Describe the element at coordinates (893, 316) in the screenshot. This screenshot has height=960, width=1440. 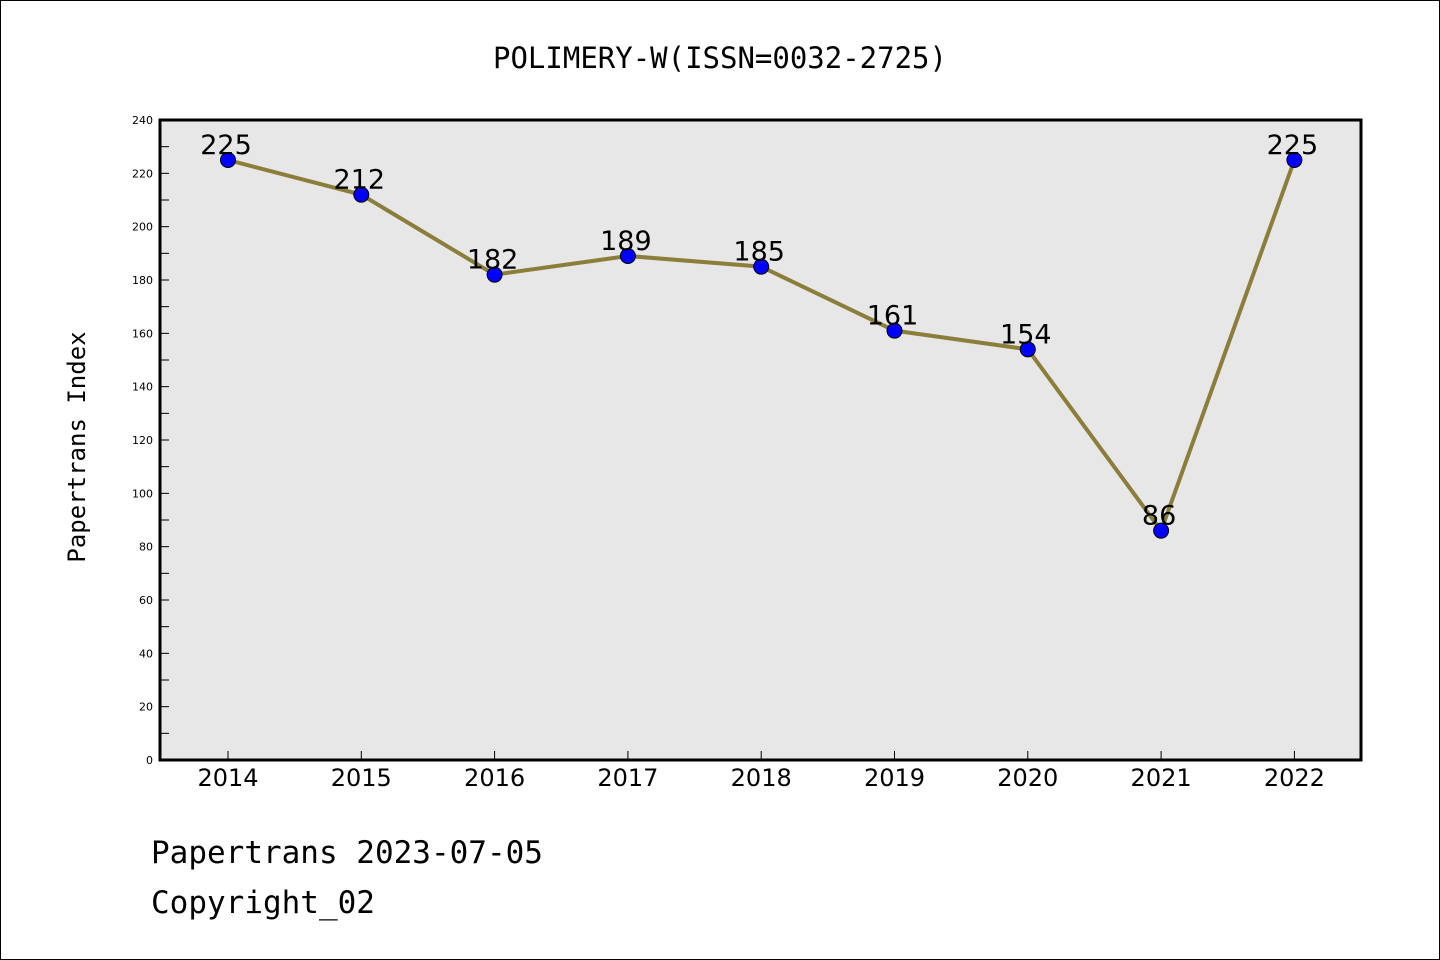
I see `data-label: 161` at that location.